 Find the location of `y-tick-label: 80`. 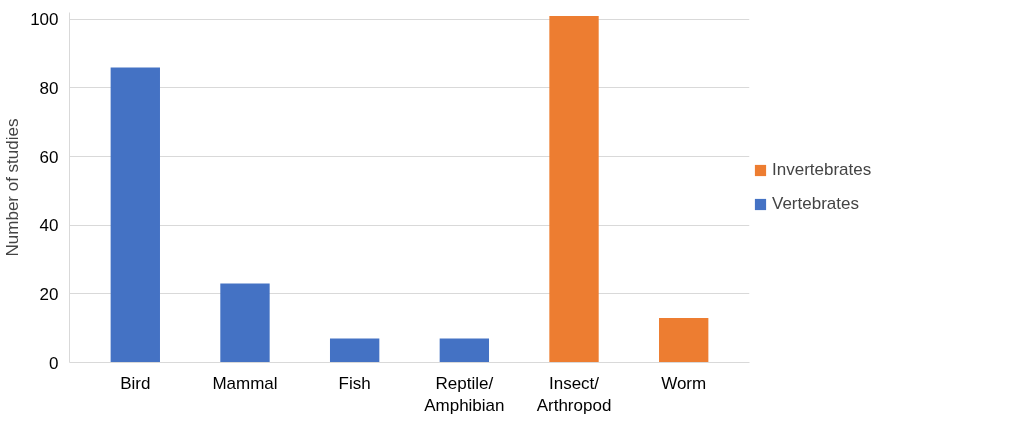

y-tick-label: 80 is located at coordinates (49, 88).